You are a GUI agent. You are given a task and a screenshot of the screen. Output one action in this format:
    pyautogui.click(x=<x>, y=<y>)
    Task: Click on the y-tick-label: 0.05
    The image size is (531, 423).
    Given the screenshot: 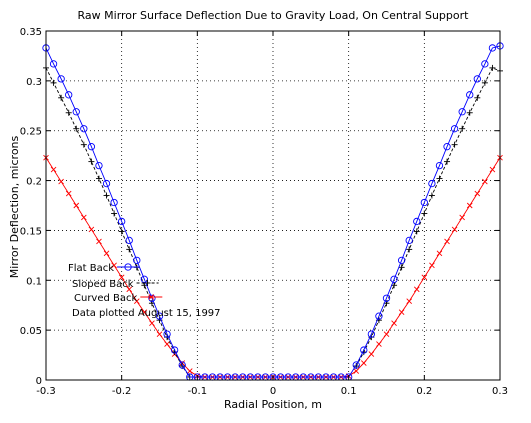 What is the action you would take?
    pyautogui.click(x=31, y=331)
    